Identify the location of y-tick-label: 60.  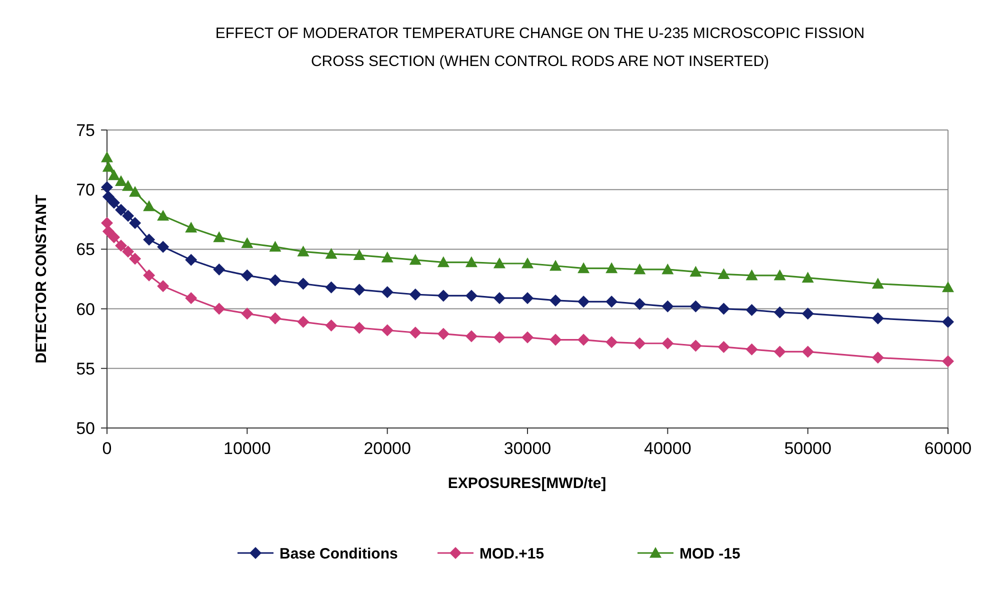
(85, 309).